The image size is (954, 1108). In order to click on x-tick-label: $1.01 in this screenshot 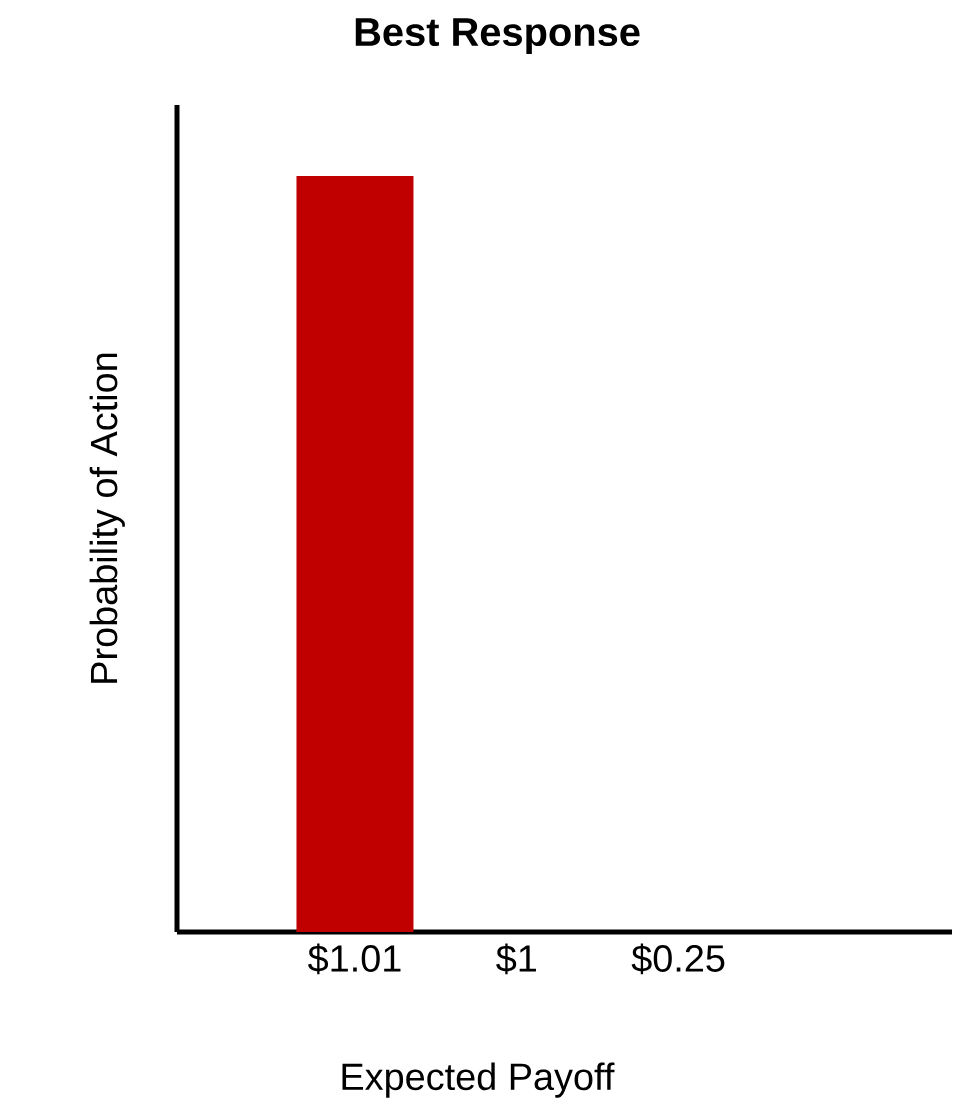, I will do `click(354, 959)`.